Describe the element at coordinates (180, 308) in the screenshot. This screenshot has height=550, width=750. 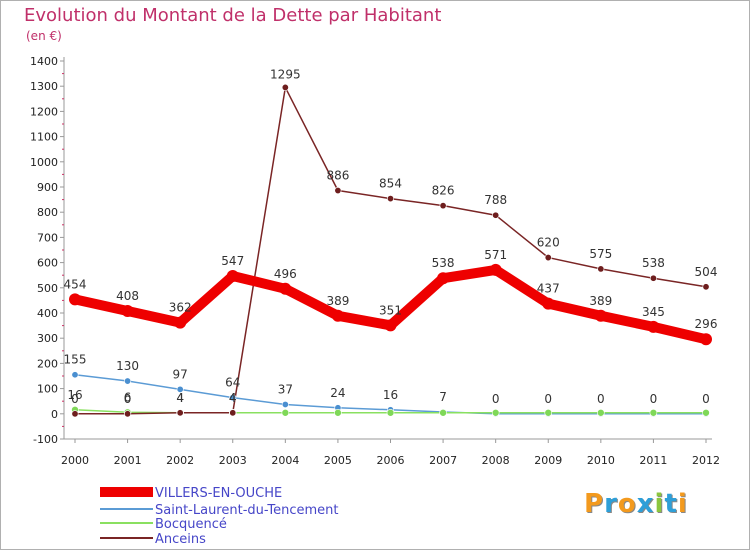
I see `data-label: 362` at that location.